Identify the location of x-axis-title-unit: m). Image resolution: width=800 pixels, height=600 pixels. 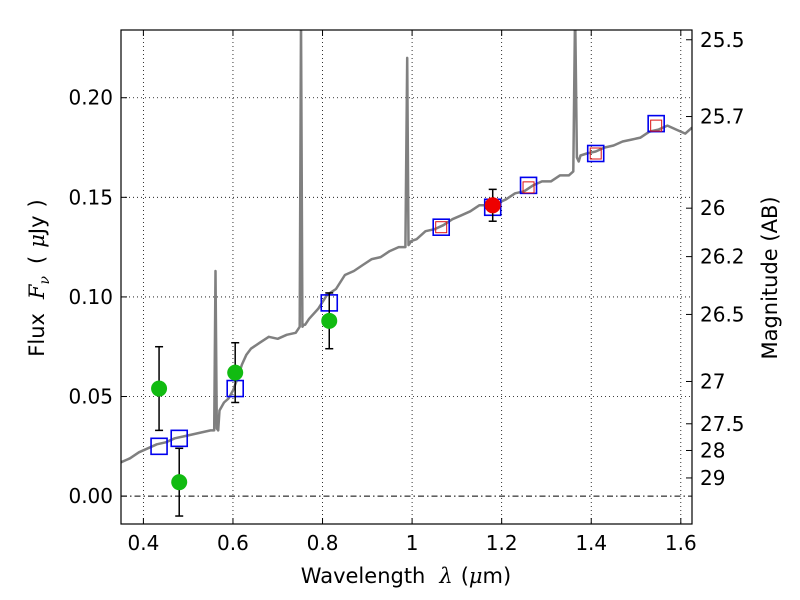
(497, 576).